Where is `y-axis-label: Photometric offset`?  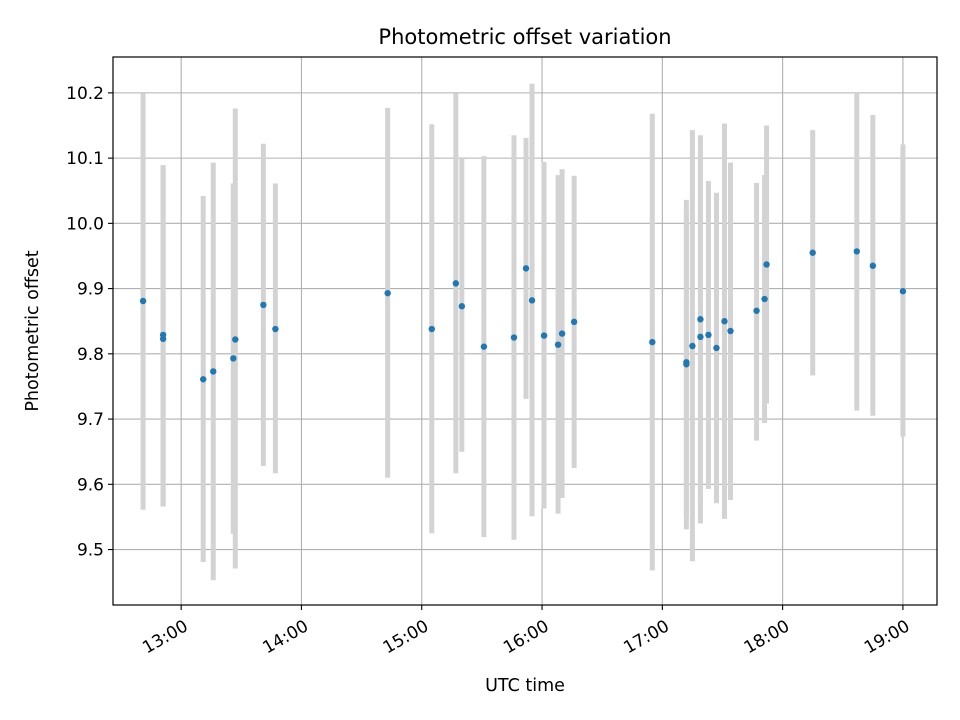 y-axis-label: Photometric offset is located at coordinates (33, 330).